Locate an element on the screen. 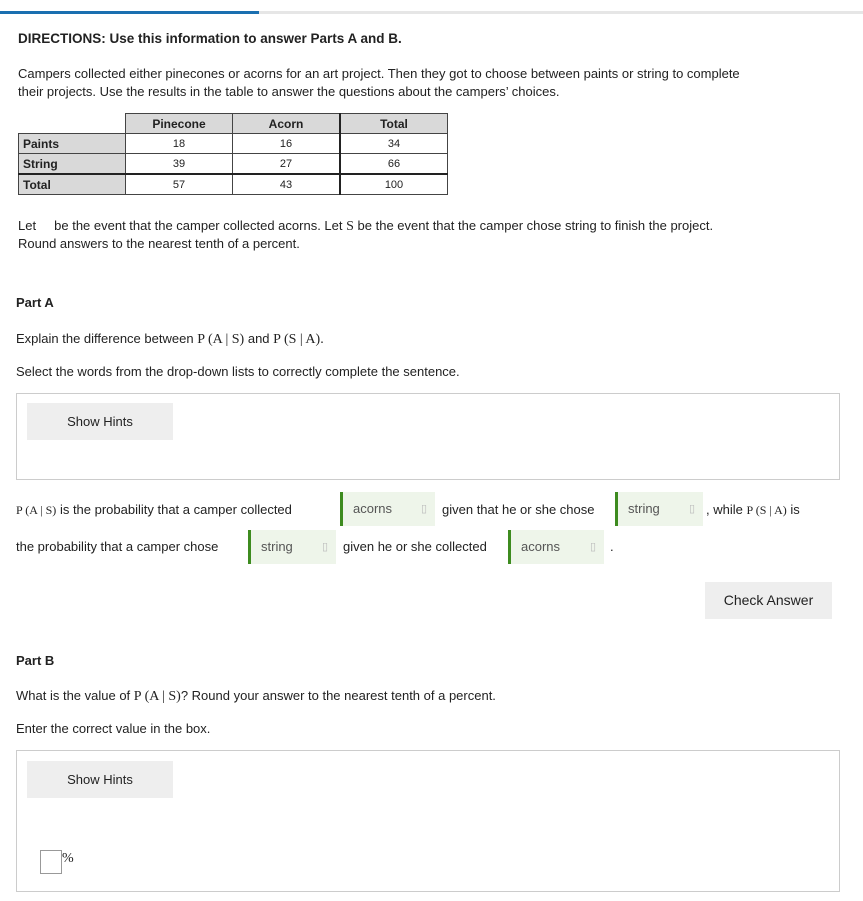 The height and width of the screenshot is (901, 863). answer-input is located at coordinates (51, 862).